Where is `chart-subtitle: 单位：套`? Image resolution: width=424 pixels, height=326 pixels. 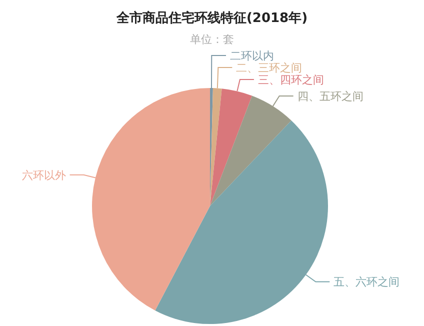
chart-subtitle: 单位：套 is located at coordinates (212, 39).